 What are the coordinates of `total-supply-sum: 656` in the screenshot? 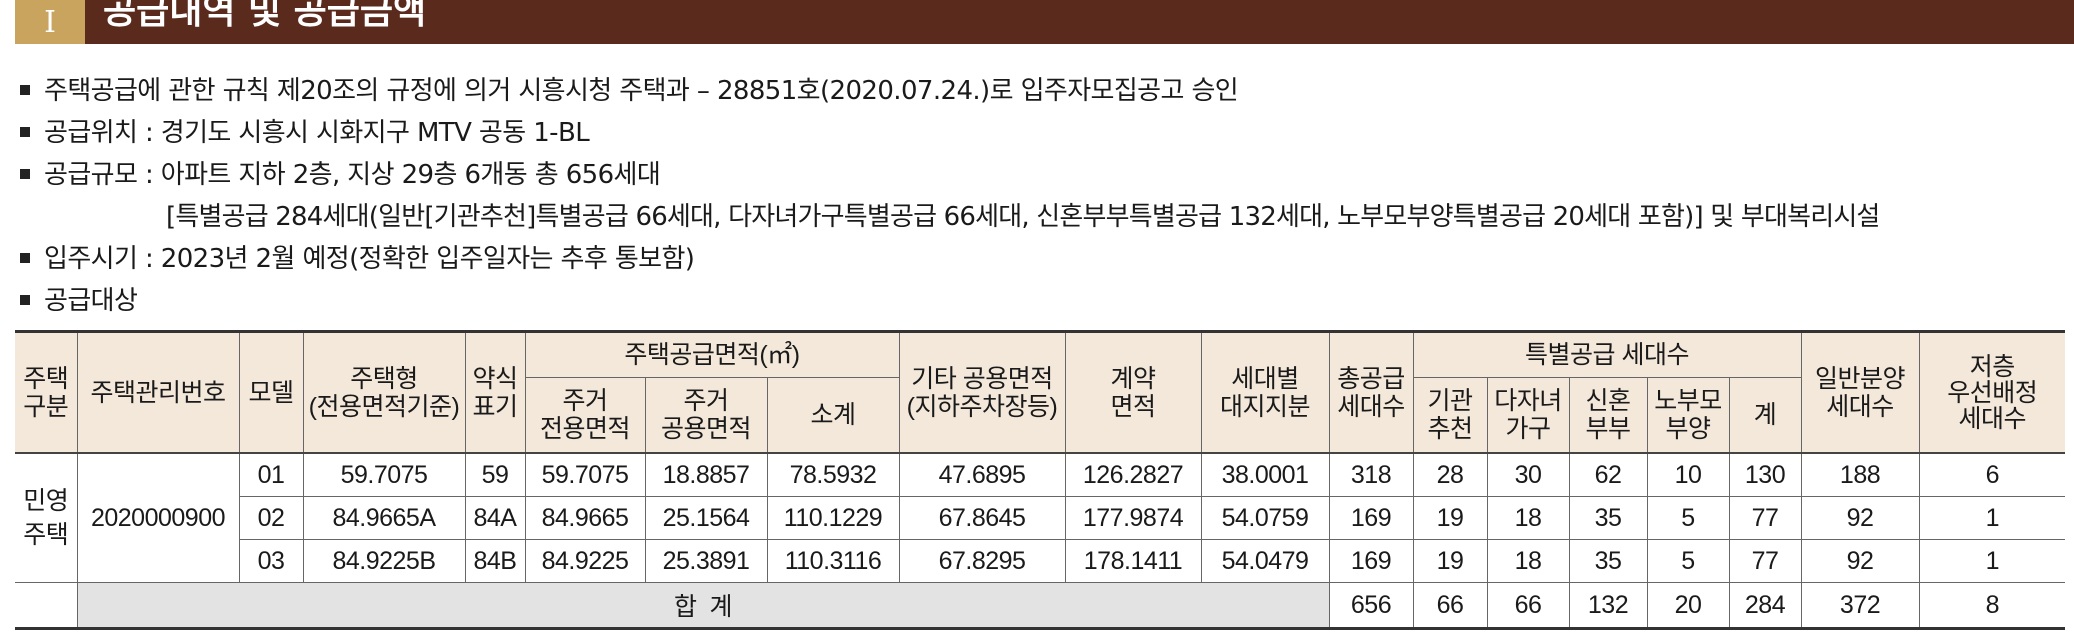 It's located at (1371, 605).